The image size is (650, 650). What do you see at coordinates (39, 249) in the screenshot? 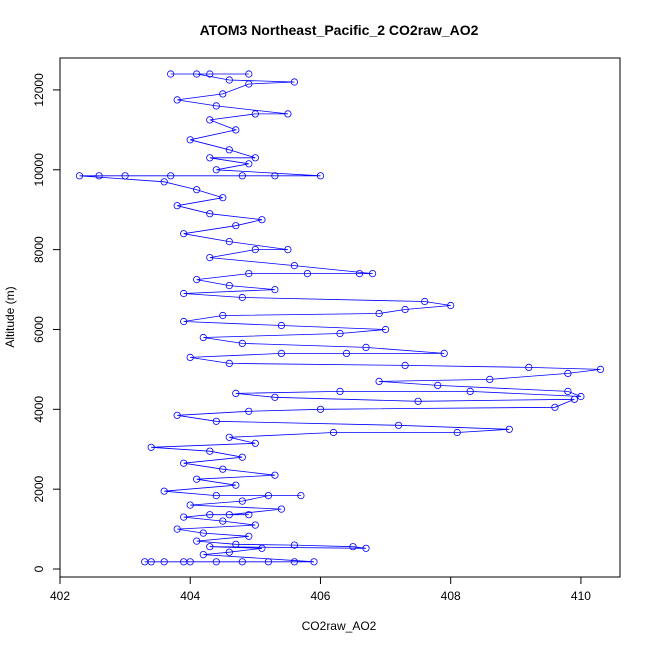
I see `y-tick-label: 8000` at bounding box center [39, 249].